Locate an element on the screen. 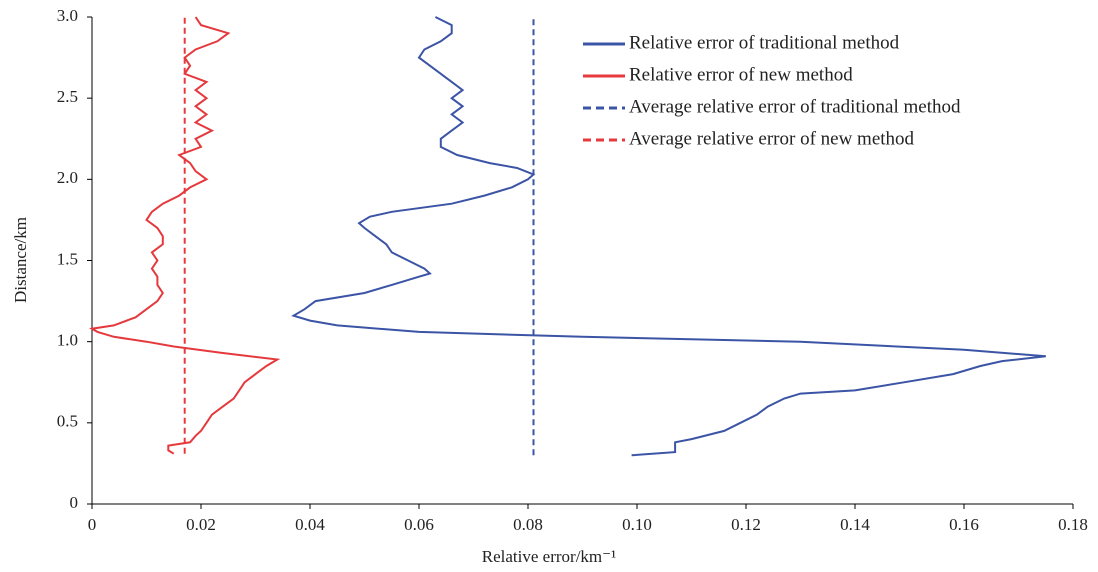  x-tick-label: 0.18 is located at coordinates (1073, 524).